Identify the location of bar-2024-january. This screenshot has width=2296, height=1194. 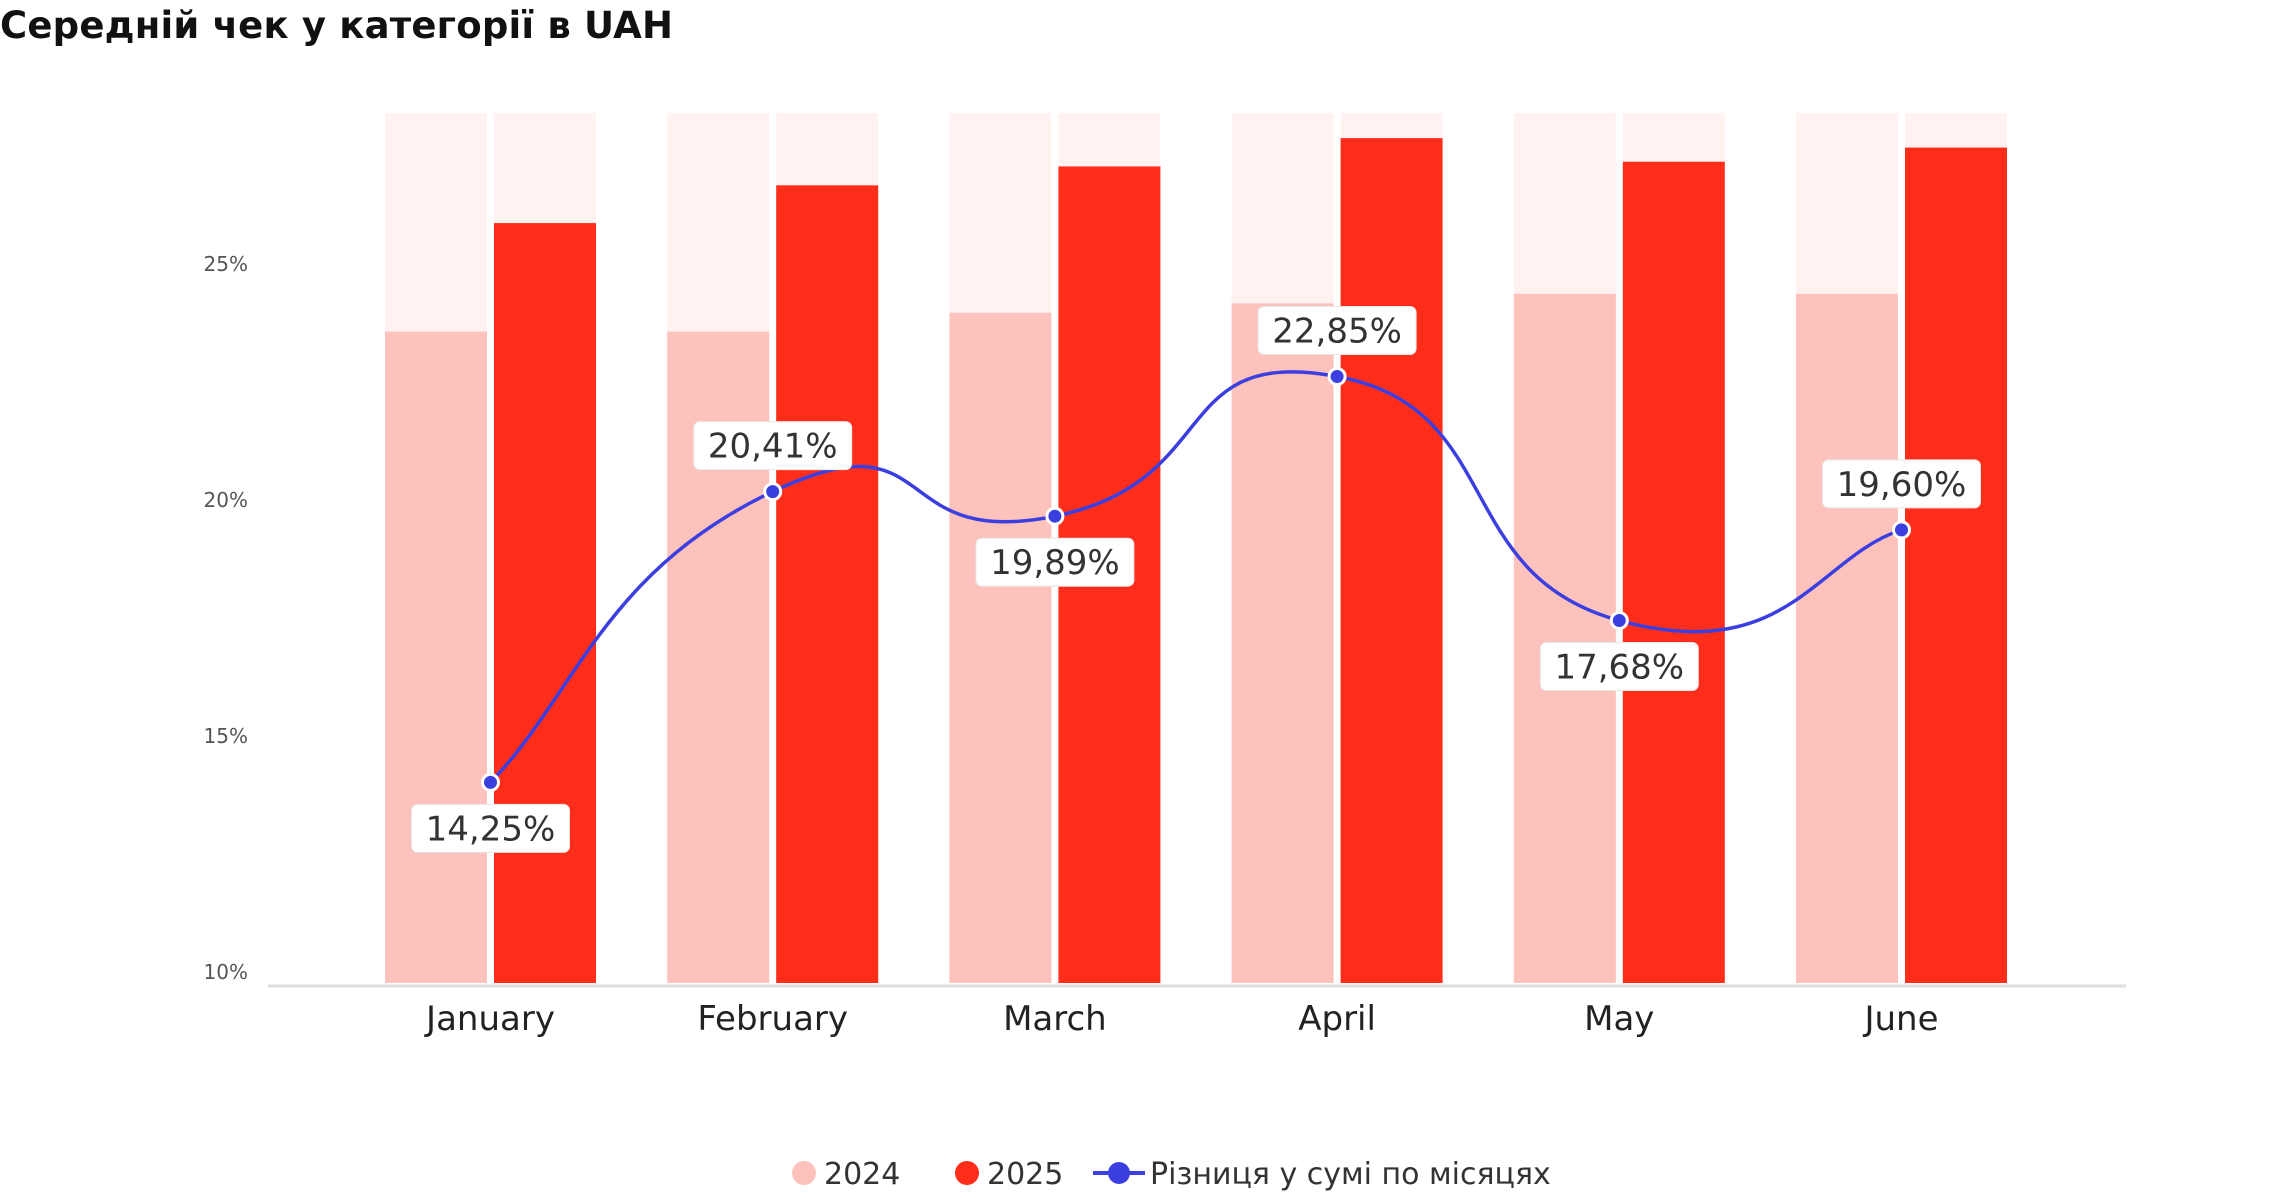
(436, 657).